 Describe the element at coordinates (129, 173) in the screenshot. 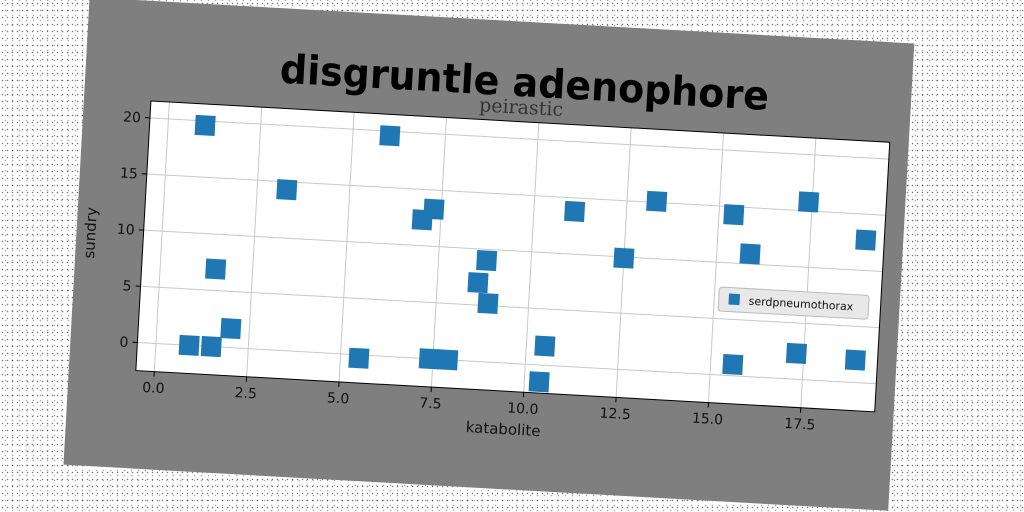

I see `y-tick-label: 15` at that location.